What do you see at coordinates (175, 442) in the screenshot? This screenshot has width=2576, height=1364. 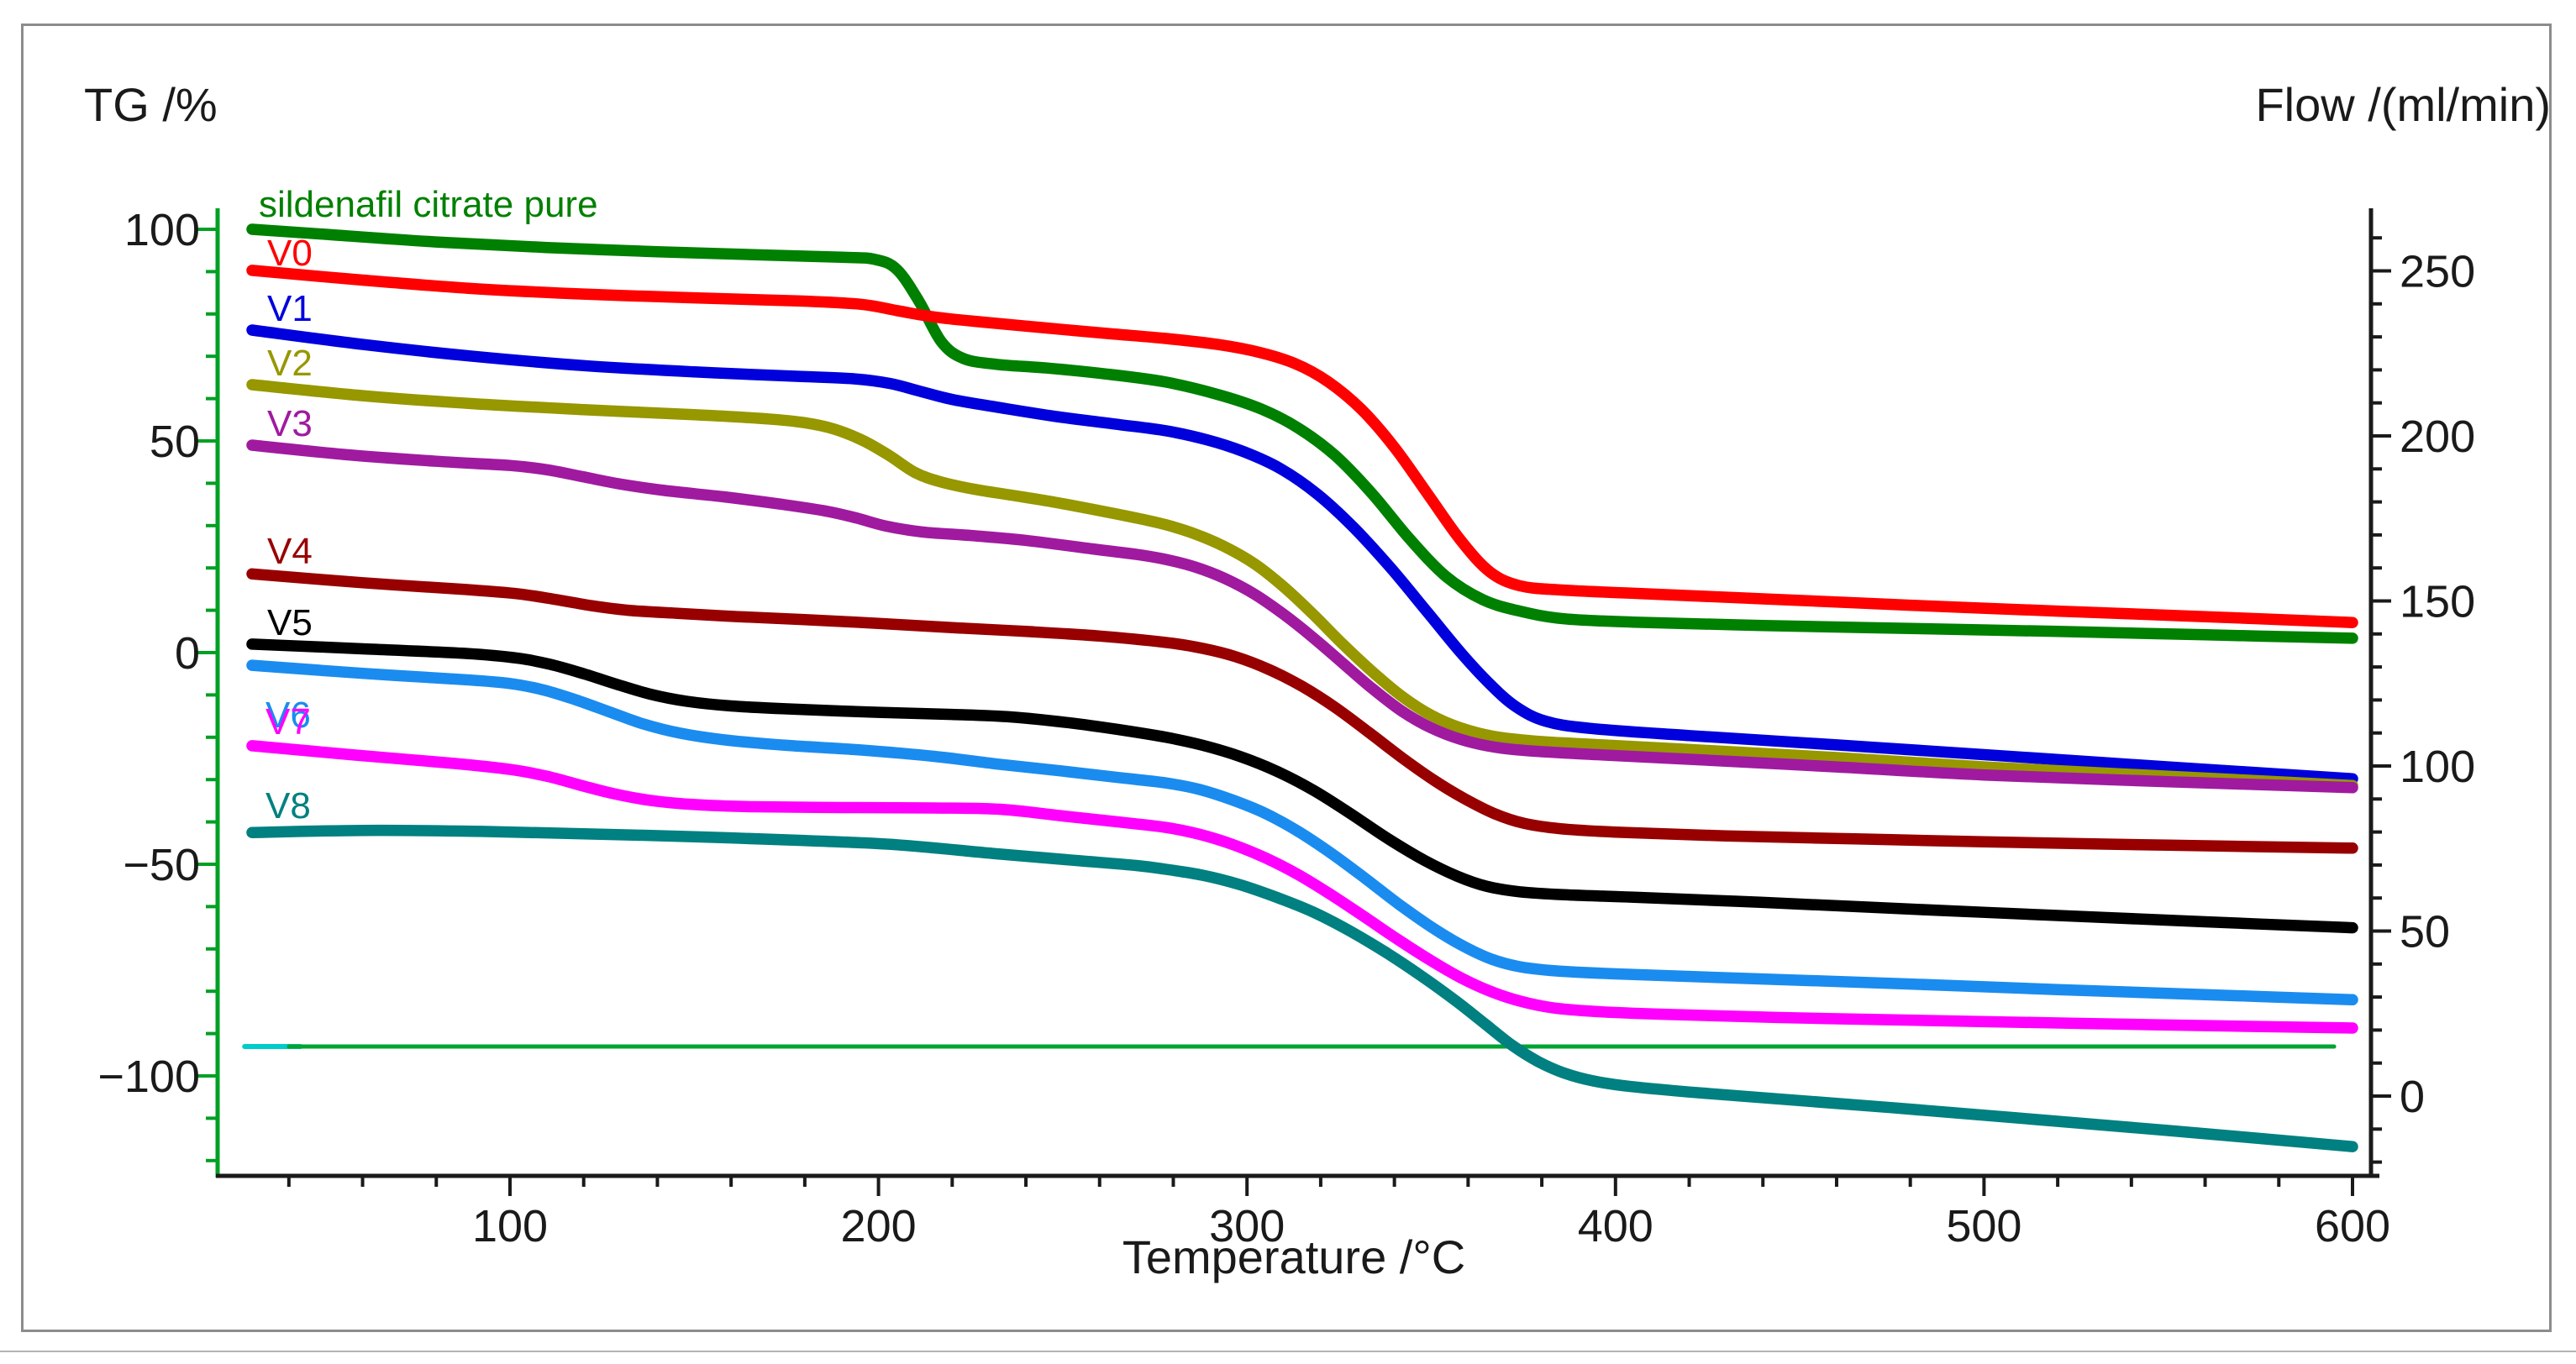 I see `left-axis-tick-label: 50` at bounding box center [175, 442].